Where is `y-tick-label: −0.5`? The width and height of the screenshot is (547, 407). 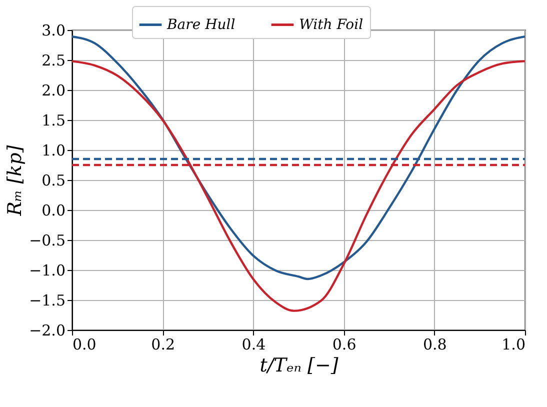
y-tick-label: −0.5 is located at coordinates (47, 241).